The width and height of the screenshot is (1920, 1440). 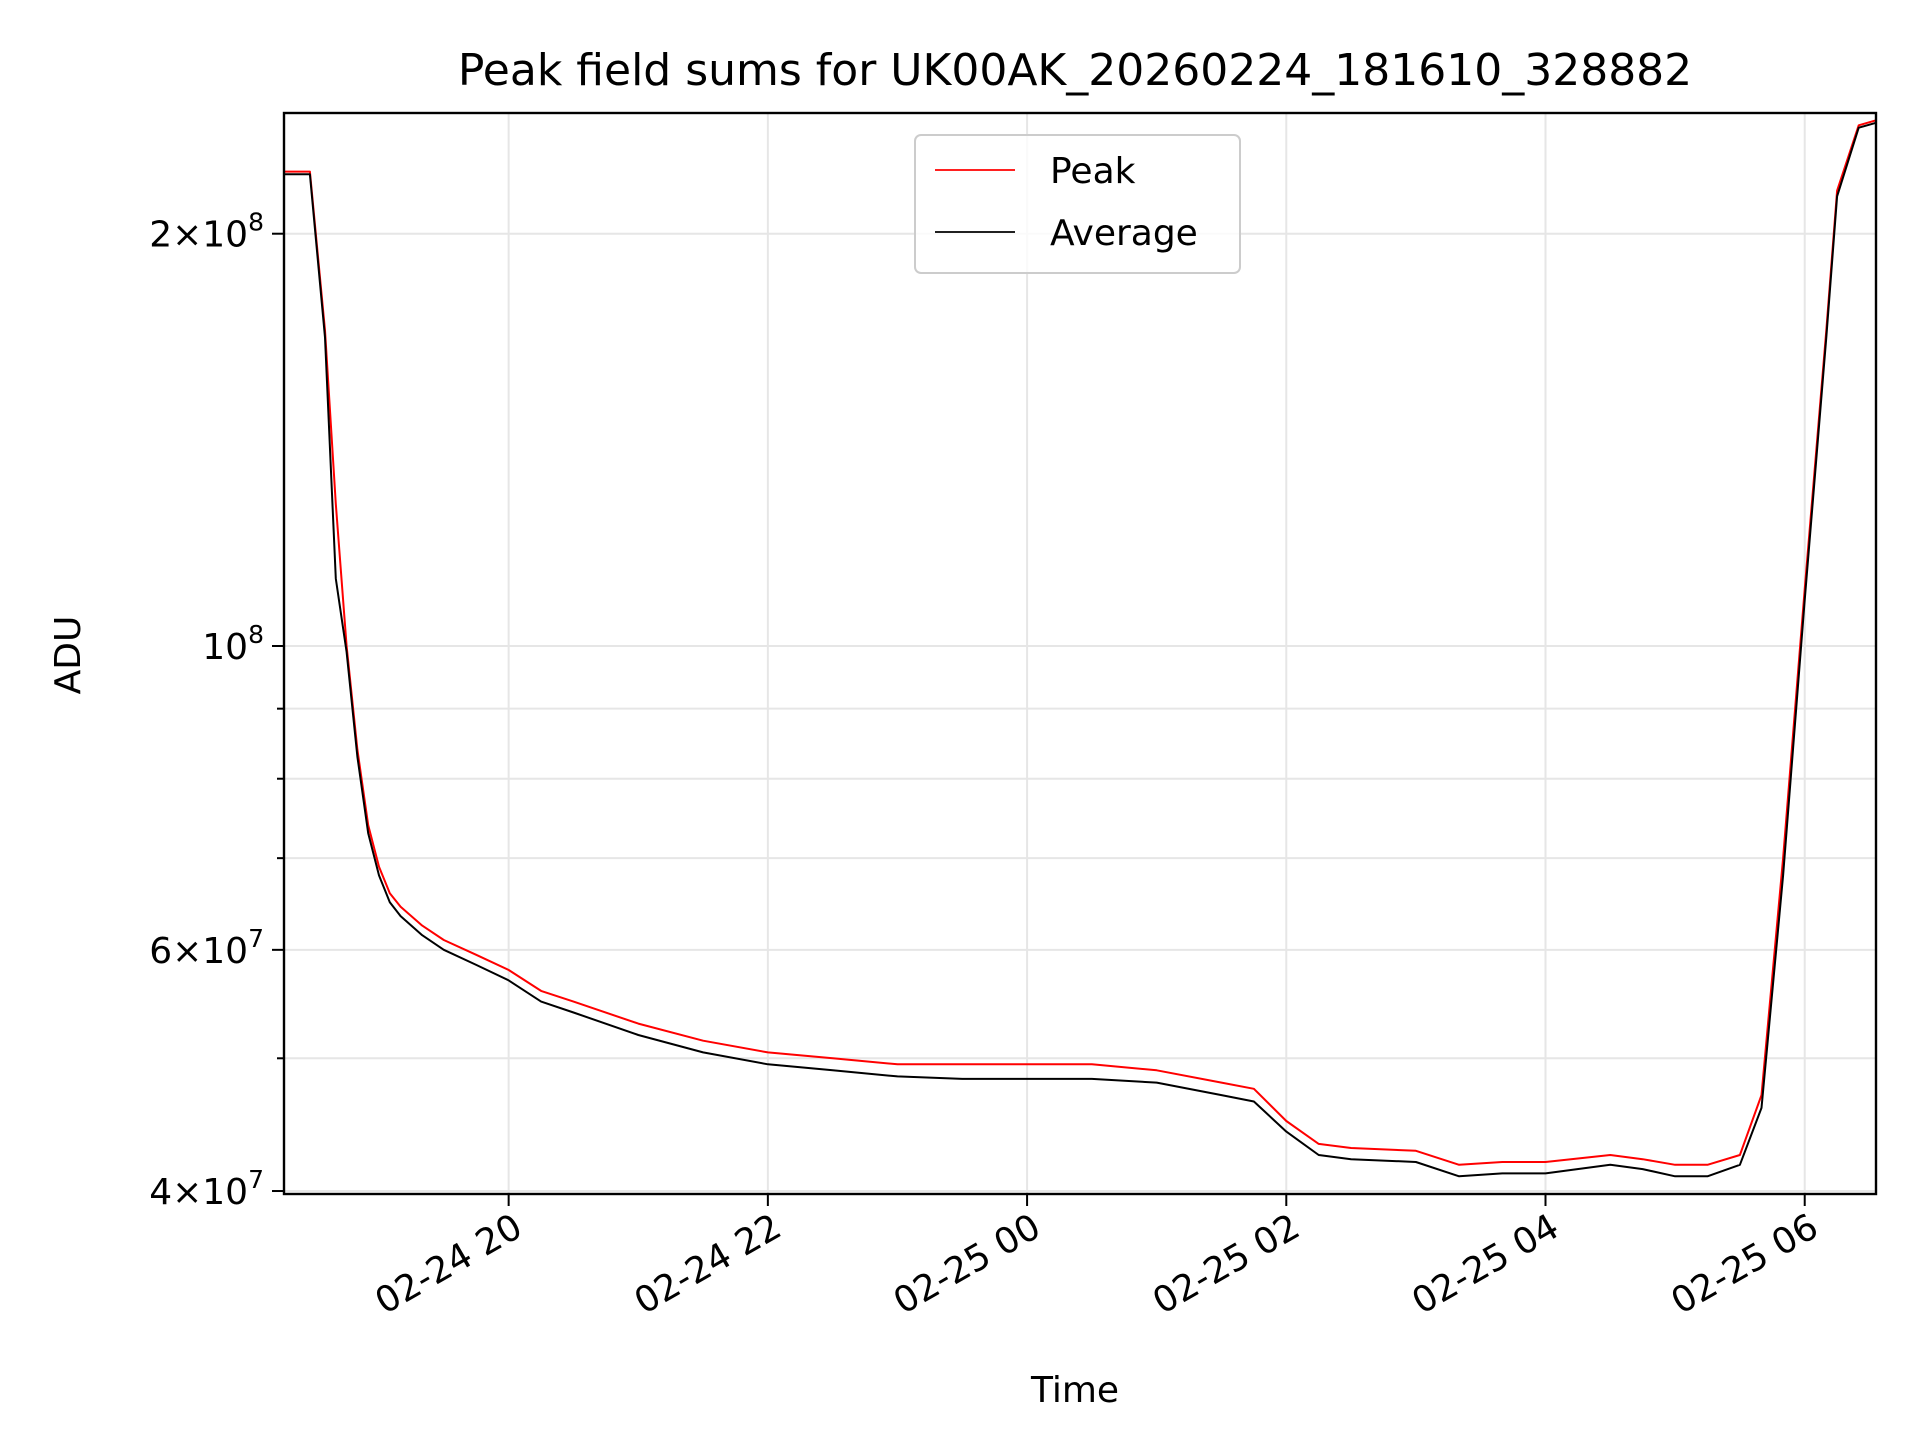 What do you see at coordinates (68, 655) in the screenshot?
I see `y-axis-label: ADU` at bounding box center [68, 655].